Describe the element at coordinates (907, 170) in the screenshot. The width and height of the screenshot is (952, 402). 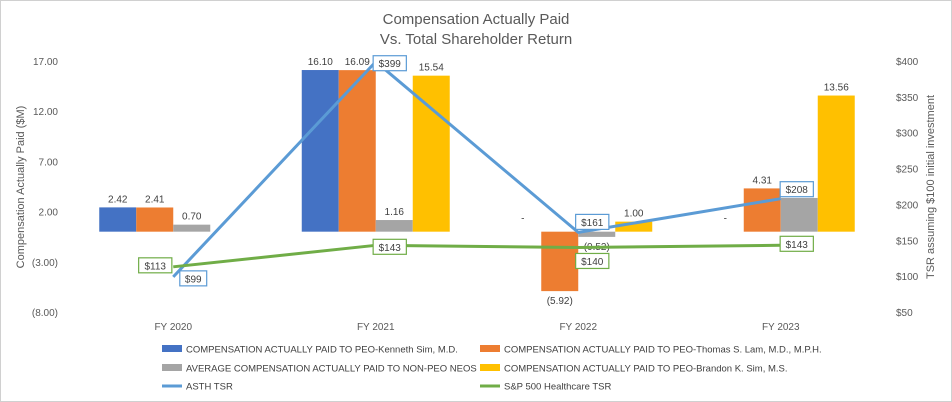
I see `y2-tick-label: $250` at that location.